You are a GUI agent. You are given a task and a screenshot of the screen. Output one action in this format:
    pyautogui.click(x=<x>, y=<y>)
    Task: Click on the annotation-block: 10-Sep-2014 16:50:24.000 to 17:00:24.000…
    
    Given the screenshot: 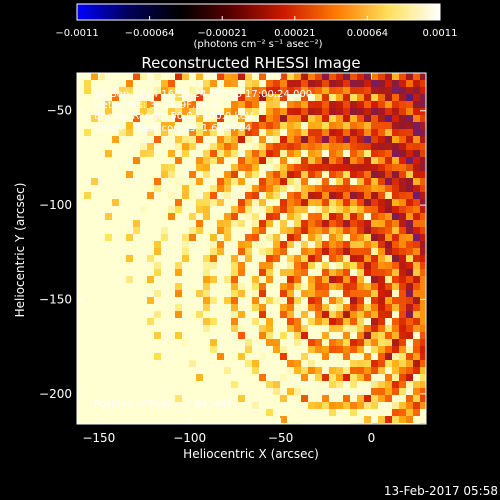 What is the action you would take?
    pyautogui.click(x=203, y=111)
    